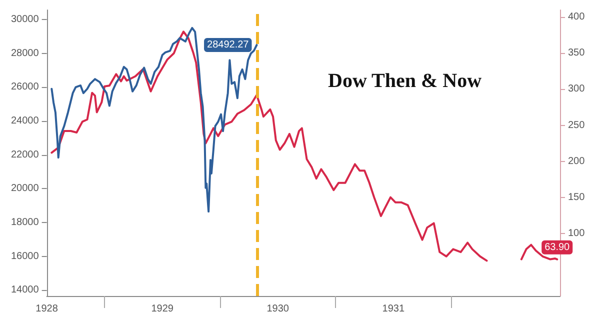 This screenshot has width=600, height=326. Describe the element at coordinates (47, 309) in the screenshot. I see `x-tick-label: 1928` at that location.